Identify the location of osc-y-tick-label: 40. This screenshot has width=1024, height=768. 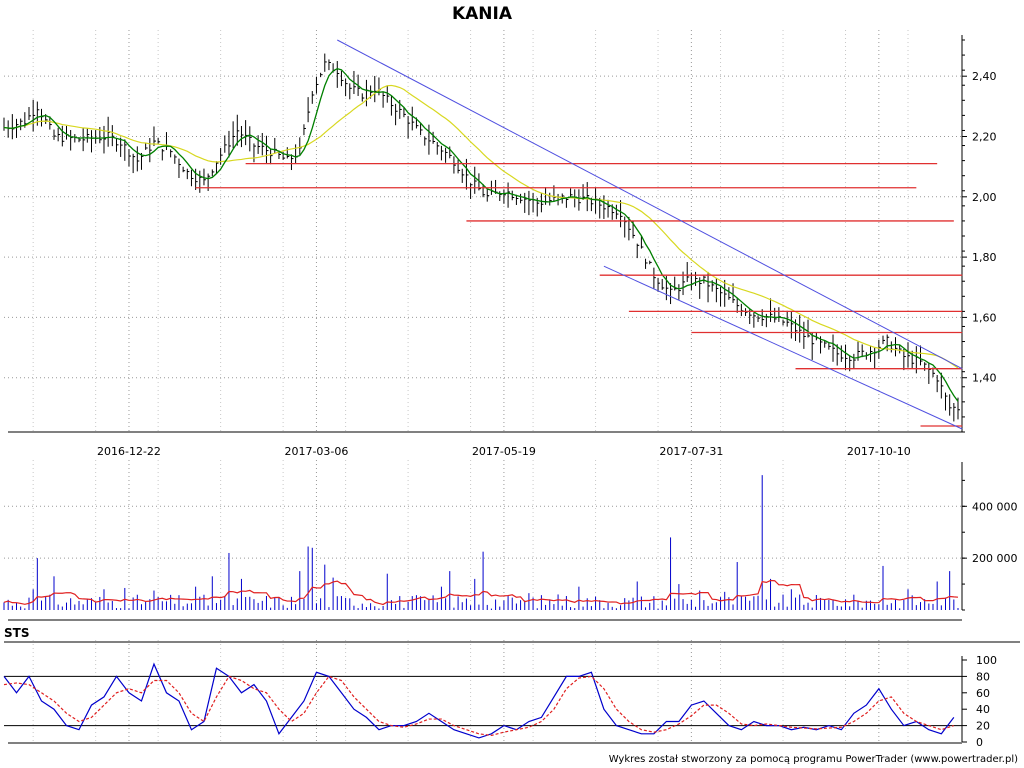
(983, 709).